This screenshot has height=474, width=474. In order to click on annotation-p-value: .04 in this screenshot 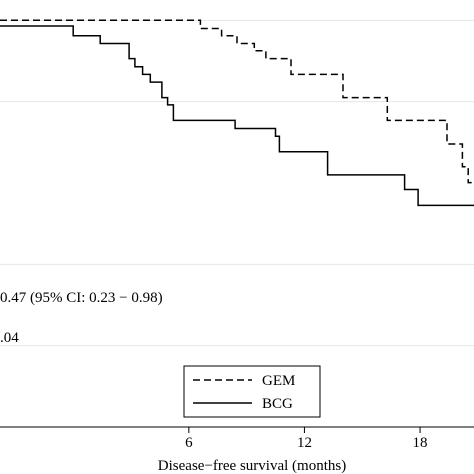, I will do `click(9, 338)`.